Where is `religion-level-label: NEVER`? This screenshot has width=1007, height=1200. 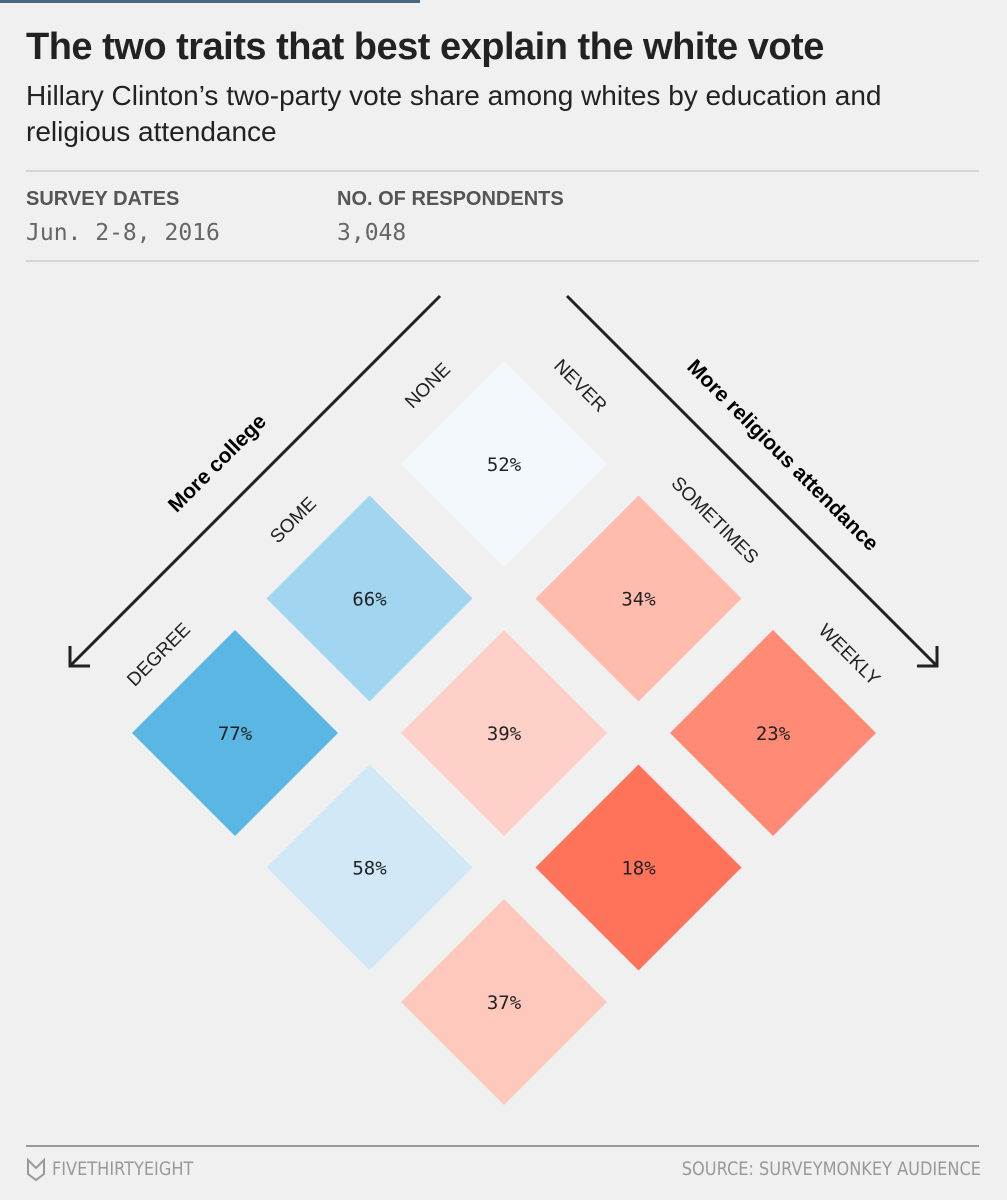 religion-level-label: NEVER is located at coordinates (579, 386).